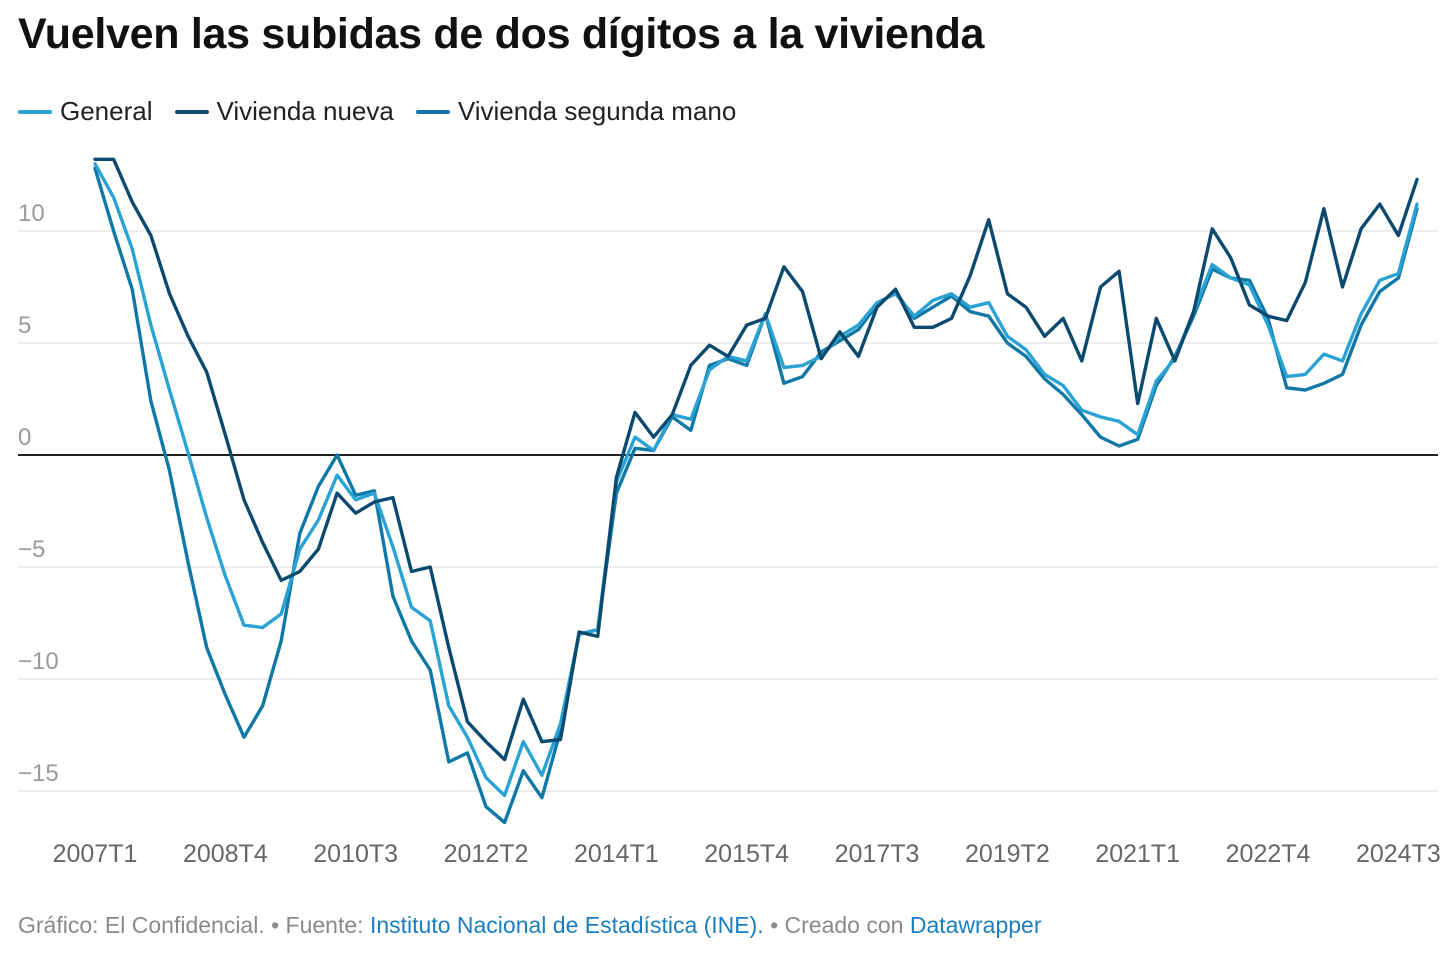 The image size is (1448, 966). Describe the element at coordinates (24, 325) in the screenshot. I see `y-tick-label: 5` at that location.